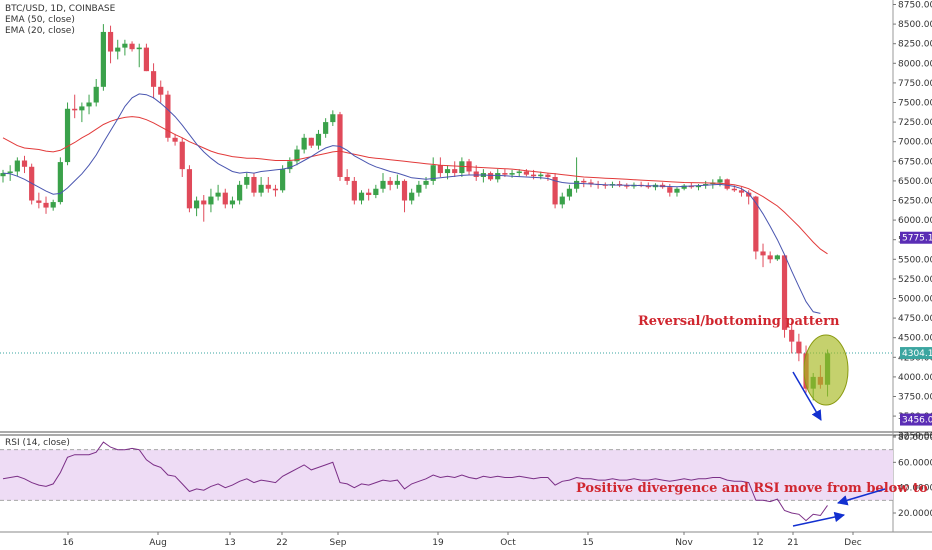 The width and height of the screenshot is (932, 550). What do you see at coordinates (338, 543) in the screenshot?
I see `time-tick-label: Sep` at bounding box center [338, 543].